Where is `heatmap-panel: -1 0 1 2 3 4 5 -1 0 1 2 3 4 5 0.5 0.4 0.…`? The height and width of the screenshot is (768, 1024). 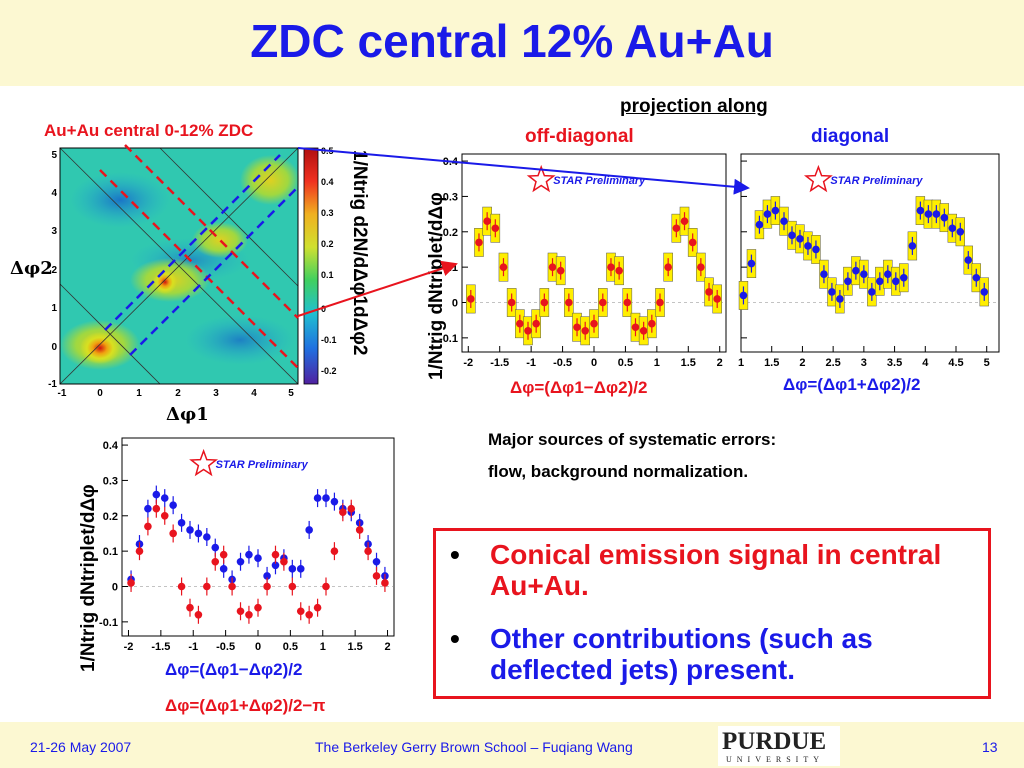 heatmap-panel: -1 0 1 2 3 4 5 -1 0 1 2 3 4 5 0.5 0.4 0.… is located at coordinates (195, 270).